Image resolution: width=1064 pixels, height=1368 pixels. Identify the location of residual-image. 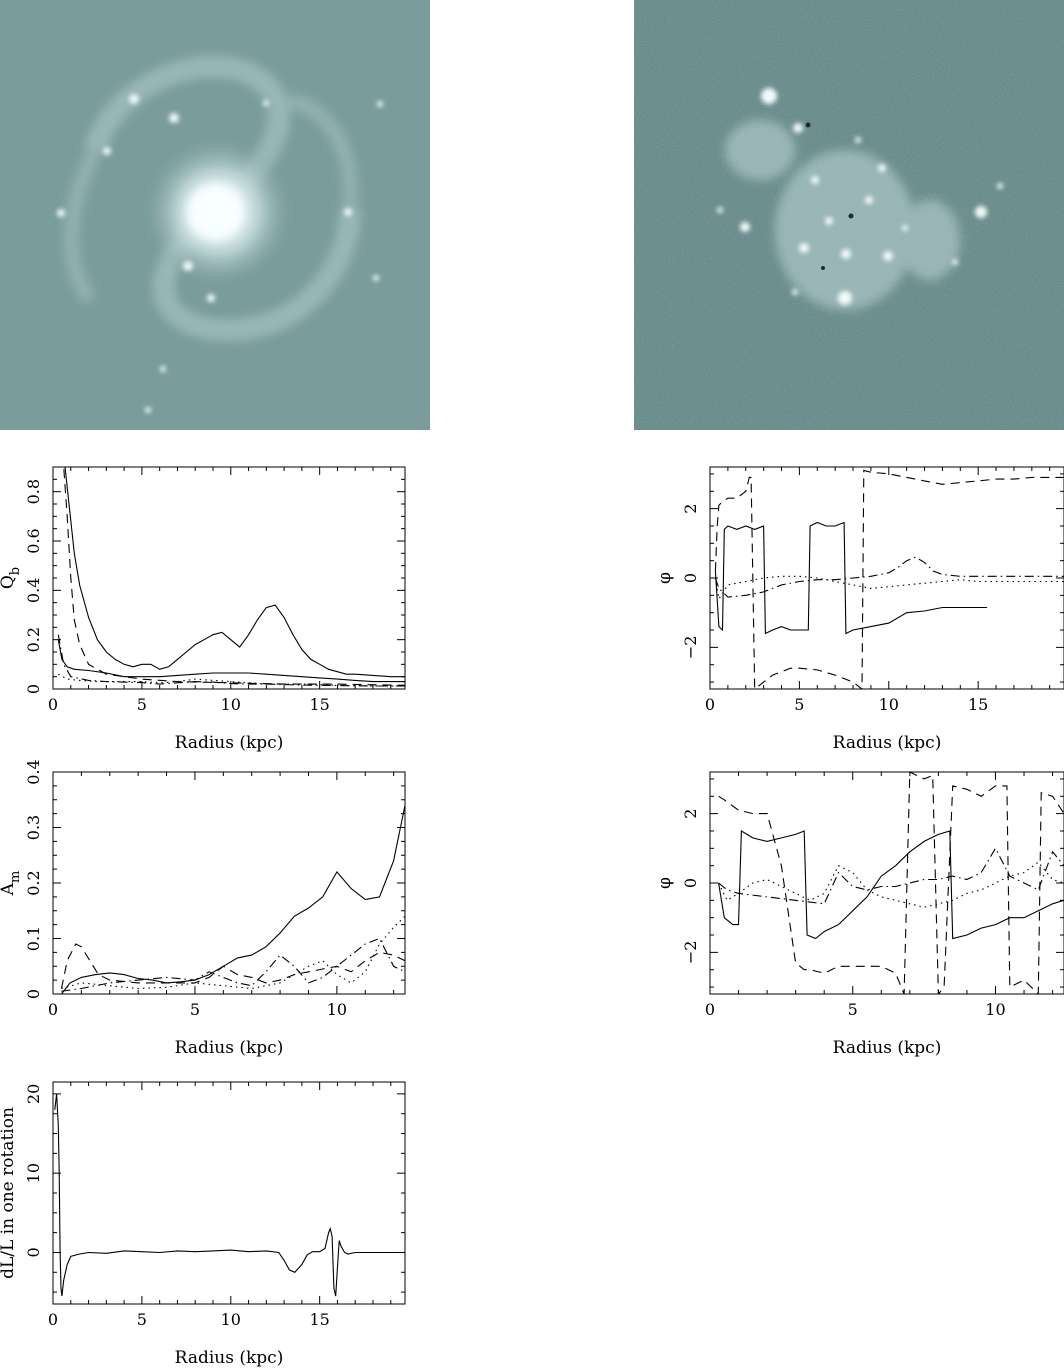
(849, 215).